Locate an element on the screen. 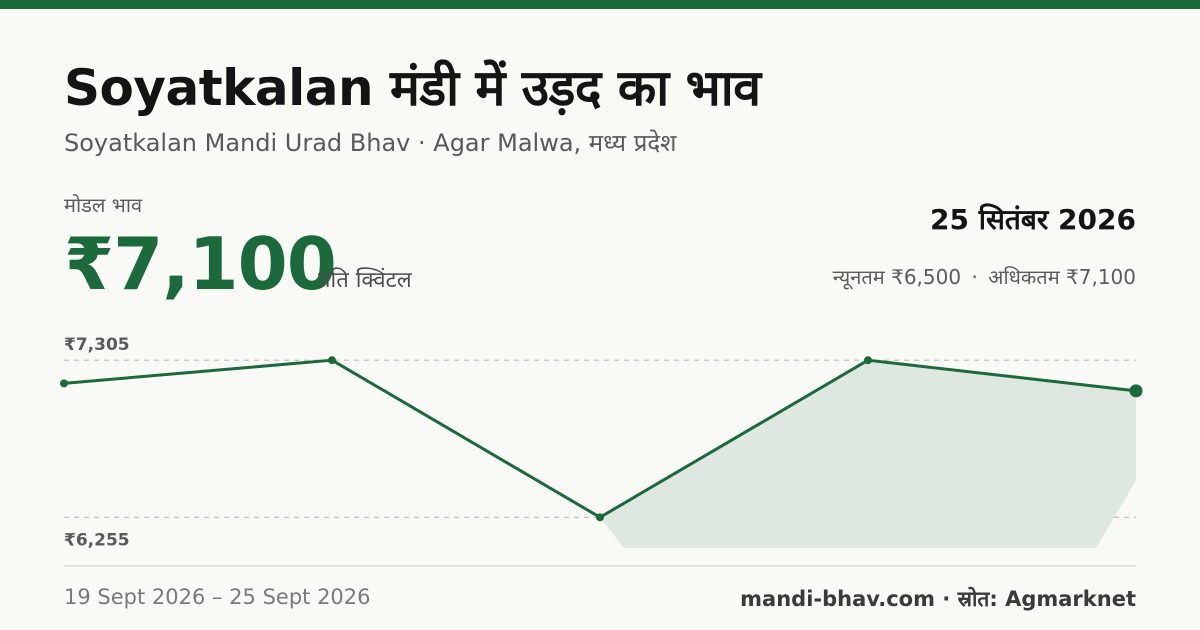 The image size is (1200, 630). price-unit: प्रति क्विंटल is located at coordinates (365, 280).